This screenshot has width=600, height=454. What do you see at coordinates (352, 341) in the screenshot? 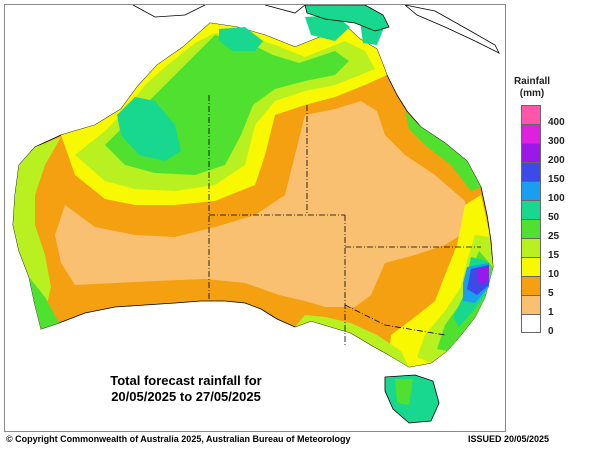
I see `rain-zone-15-south` at bounding box center [352, 341].